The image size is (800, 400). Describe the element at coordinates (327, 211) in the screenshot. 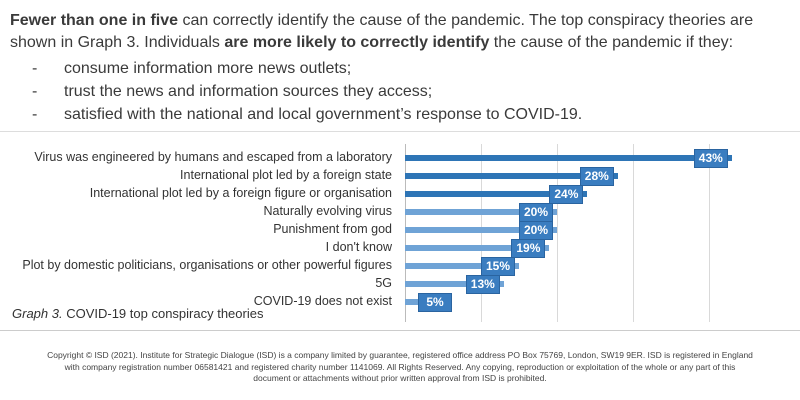

I see `category-label: Naturally evolving virus` at that location.